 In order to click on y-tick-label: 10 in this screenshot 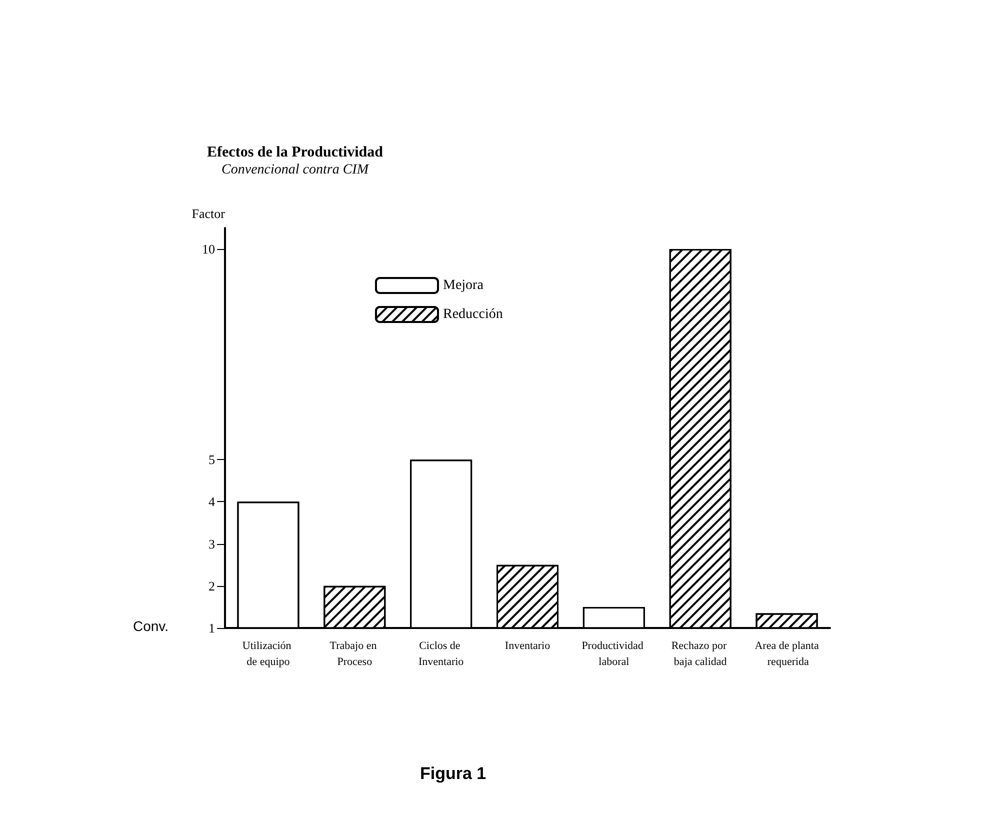, I will do `click(208, 249)`.